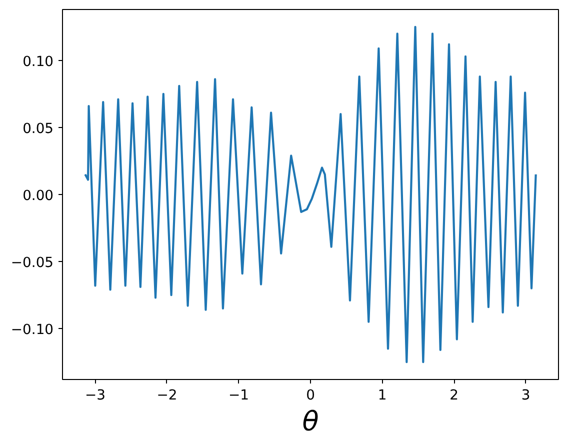 The height and width of the screenshot is (446, 568). I want to click on x-tick-label: −1, so click(238, 396).